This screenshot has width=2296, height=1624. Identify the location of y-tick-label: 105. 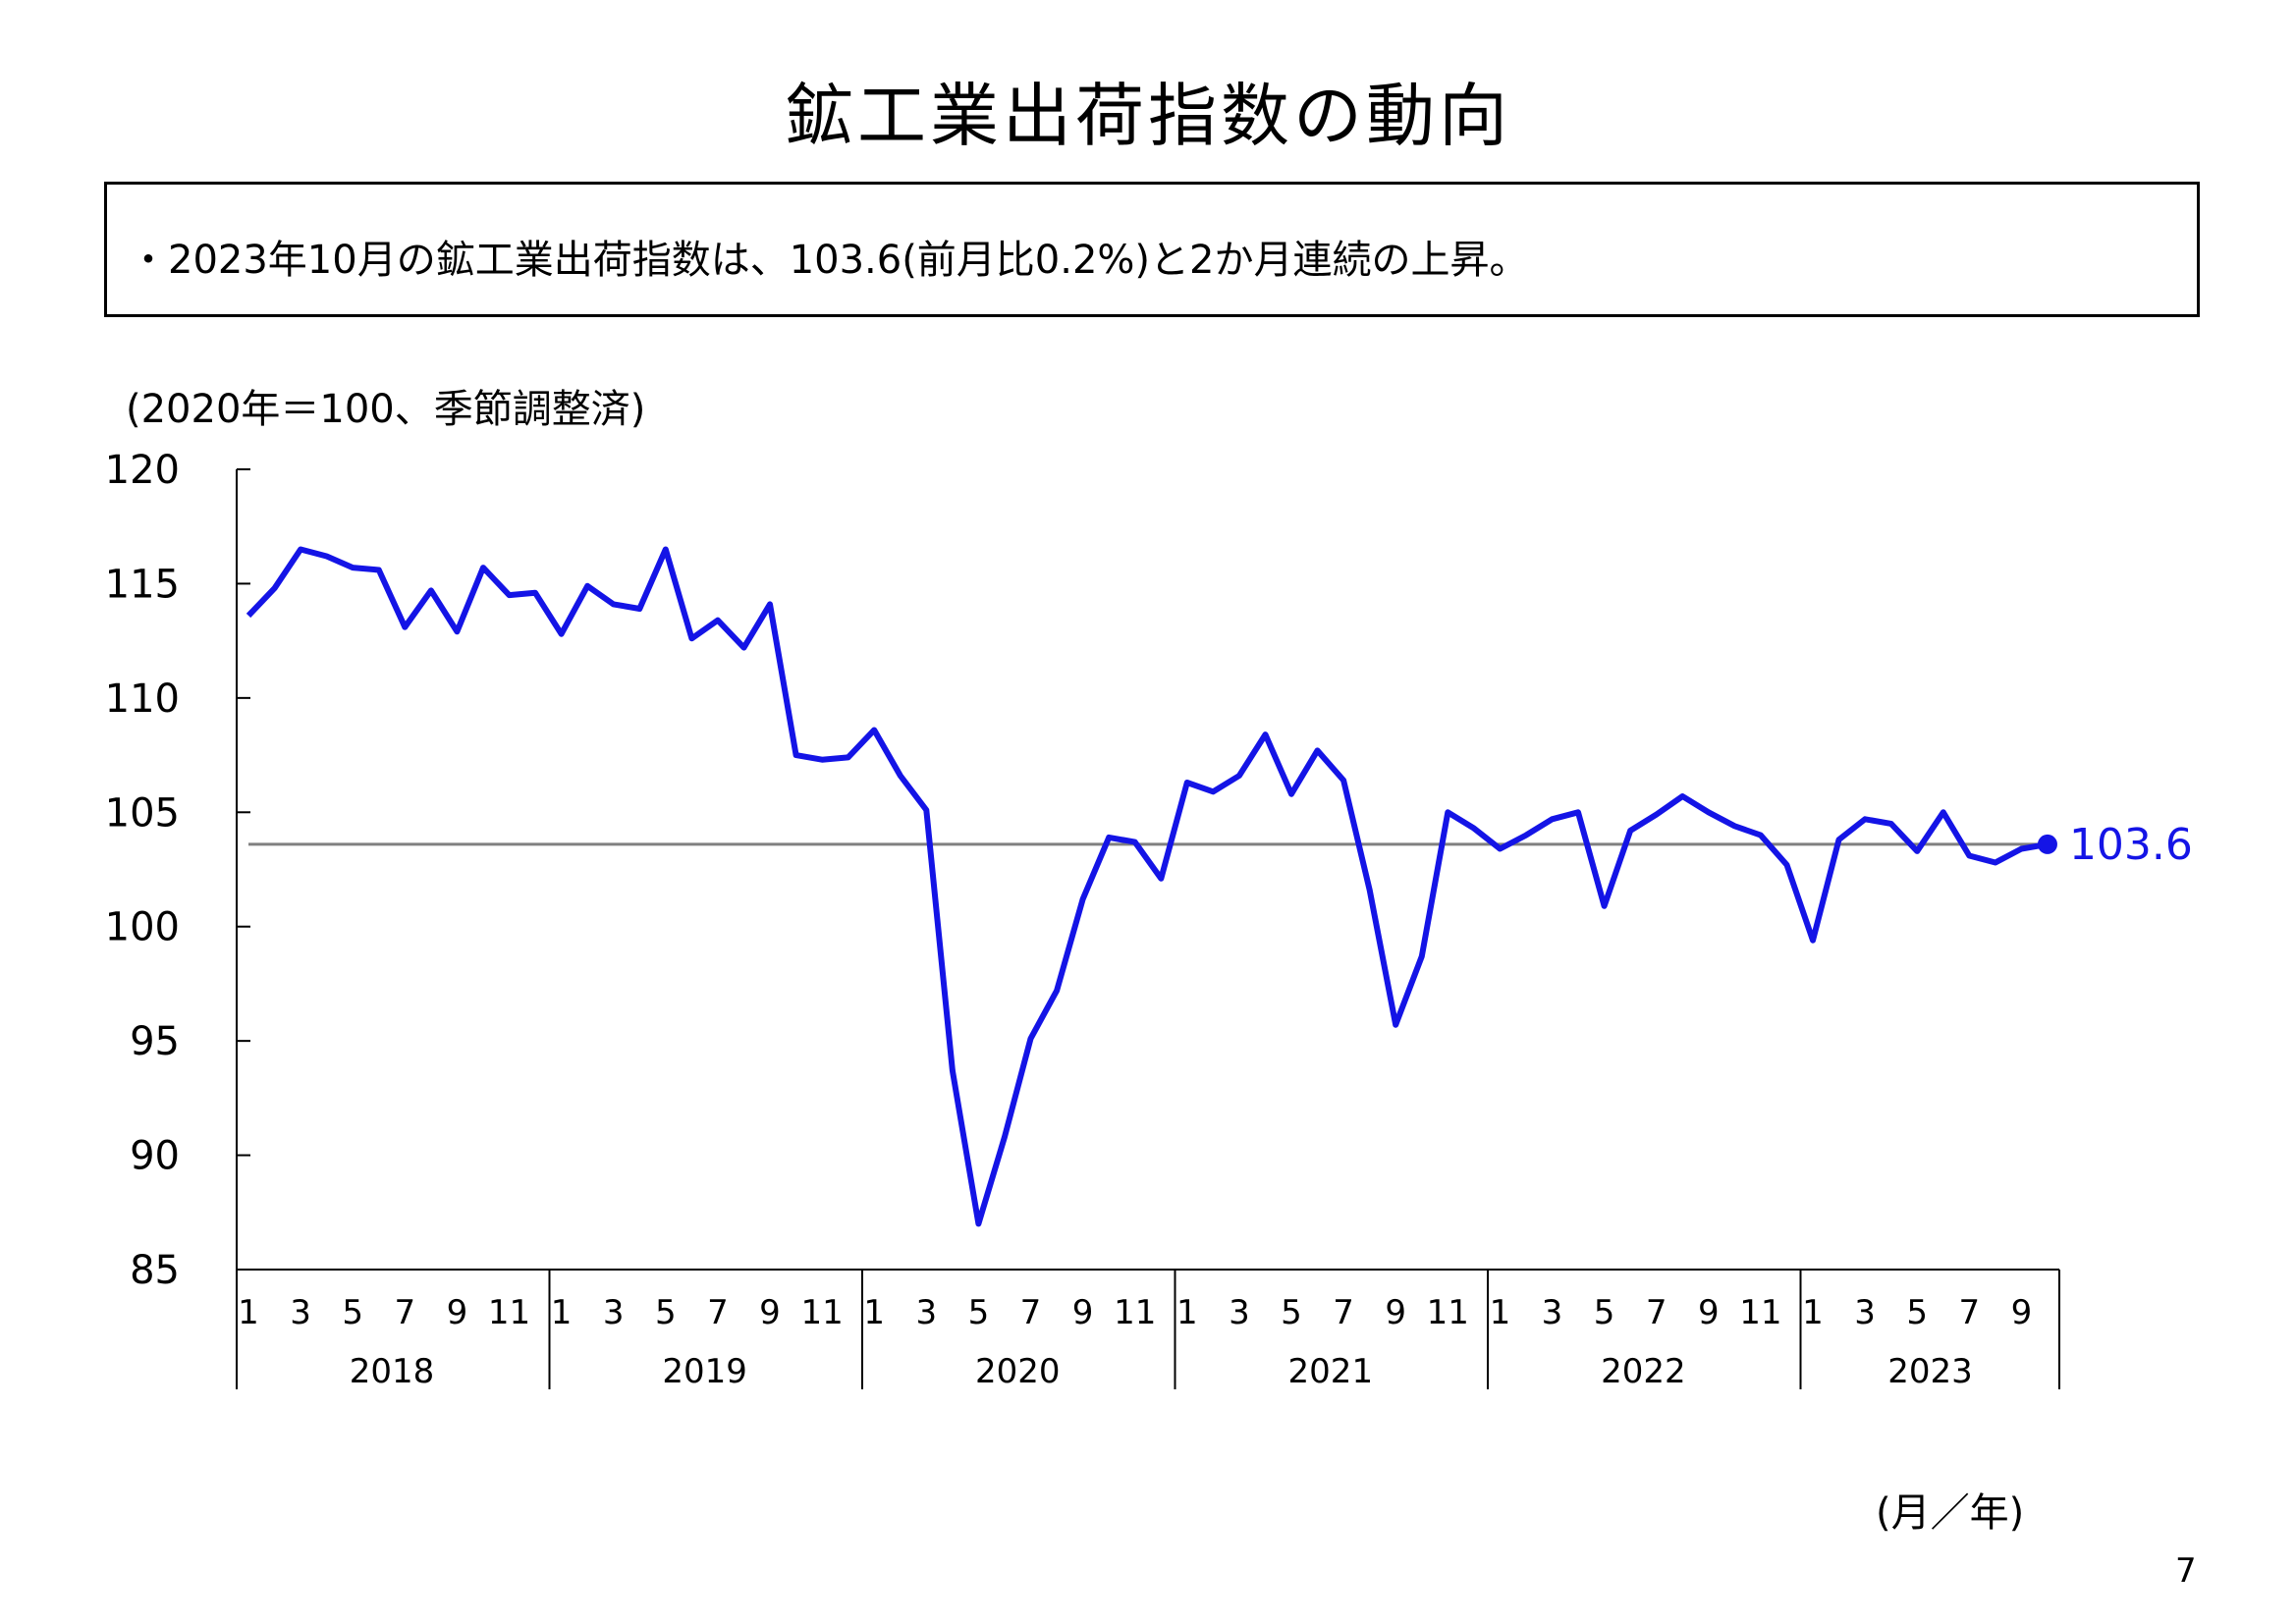
(142, 813).